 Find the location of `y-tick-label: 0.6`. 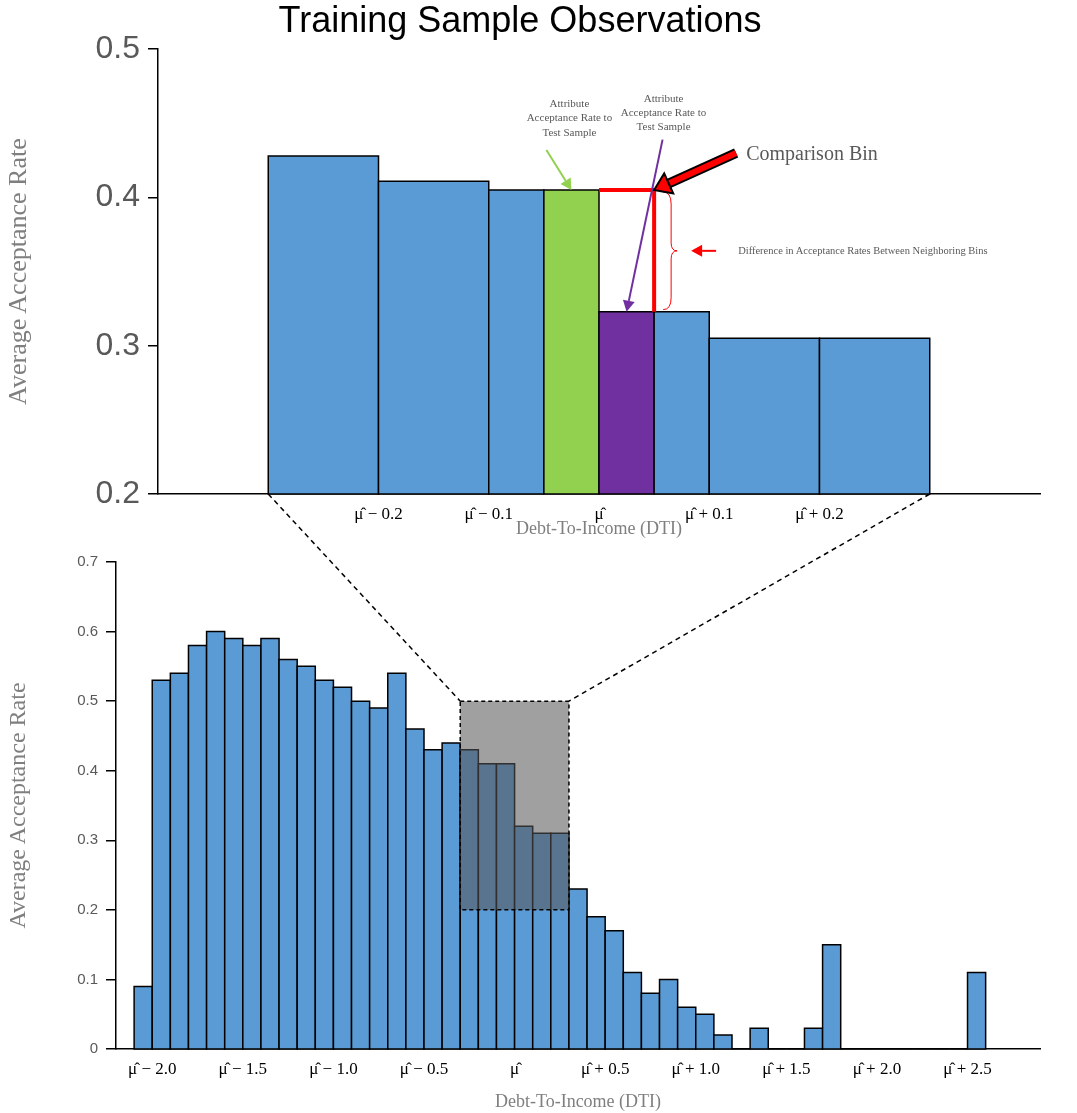

y-tick-label: 0.6 is located at coordinates (87, 630).